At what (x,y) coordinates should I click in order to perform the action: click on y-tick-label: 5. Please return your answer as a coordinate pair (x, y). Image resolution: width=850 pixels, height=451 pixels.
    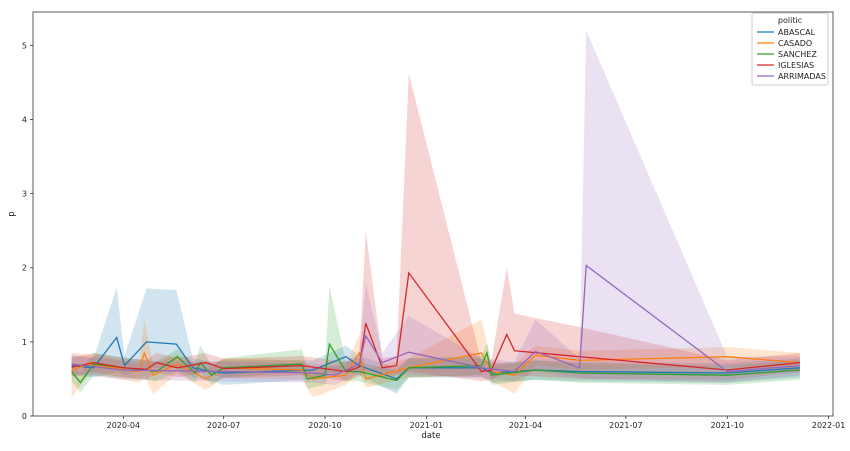
    Looking at the image, I should click on (24, 45).